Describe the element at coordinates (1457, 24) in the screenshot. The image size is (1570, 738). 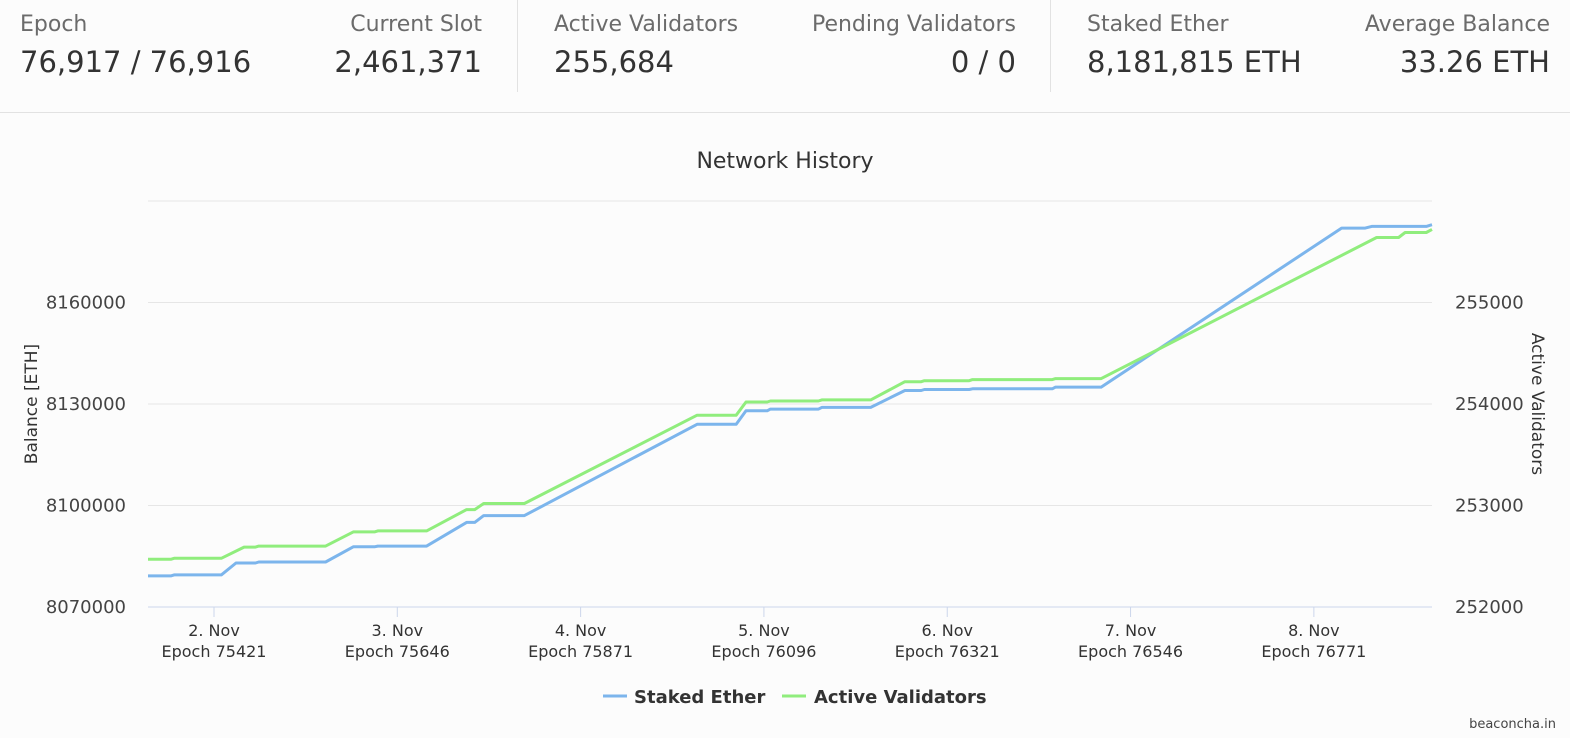
I see `stat-label: Average Balance` at that location.